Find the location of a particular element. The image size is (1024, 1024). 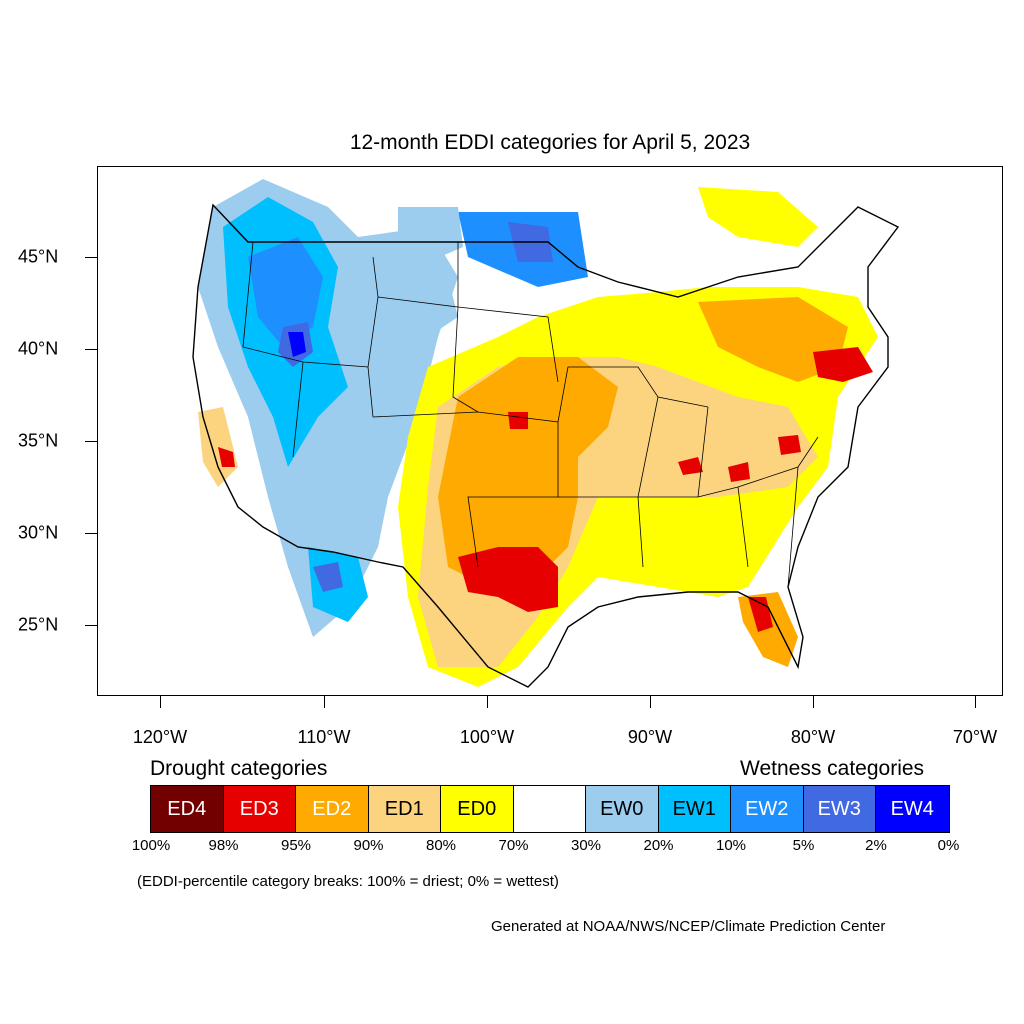

legend-percentile-label: 70% is located at coordinates (513, 845).